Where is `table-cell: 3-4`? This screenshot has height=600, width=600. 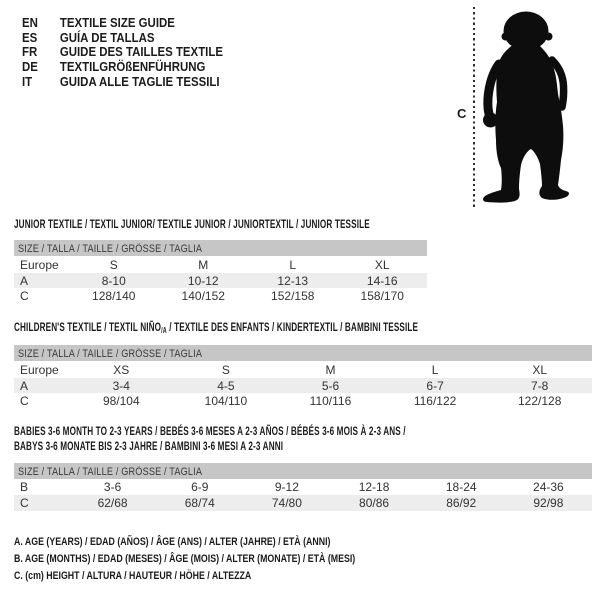
table-cell: 3-4 is located at coordinates (121, 385).